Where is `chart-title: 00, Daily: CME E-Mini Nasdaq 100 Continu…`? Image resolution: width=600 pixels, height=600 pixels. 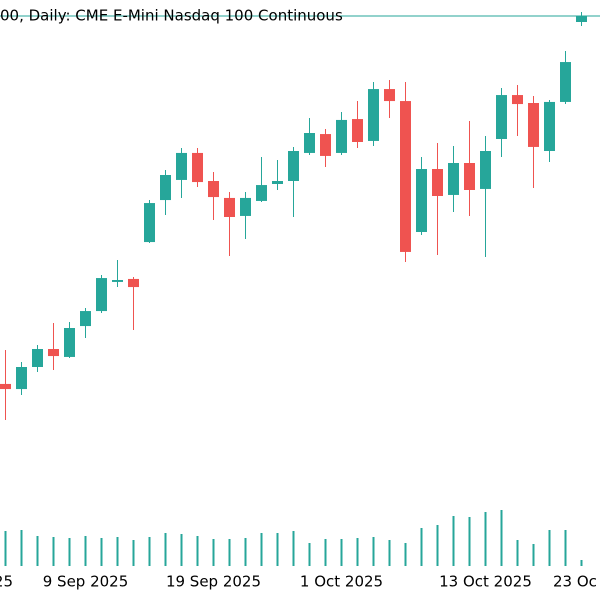
chart-title: 00, Daily: CME E-Mini Nasdaq 100 Continu… is located at coordinates (171, 16).